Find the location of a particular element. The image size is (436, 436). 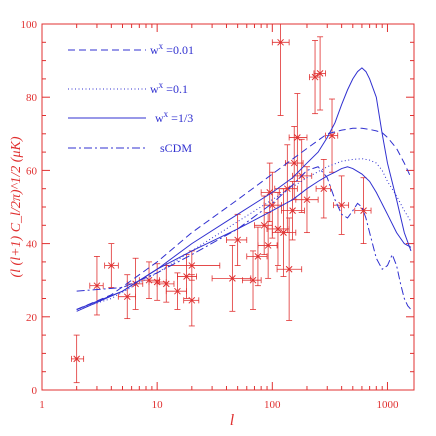

x-axis-label: l is located at coordinates (232, 420).